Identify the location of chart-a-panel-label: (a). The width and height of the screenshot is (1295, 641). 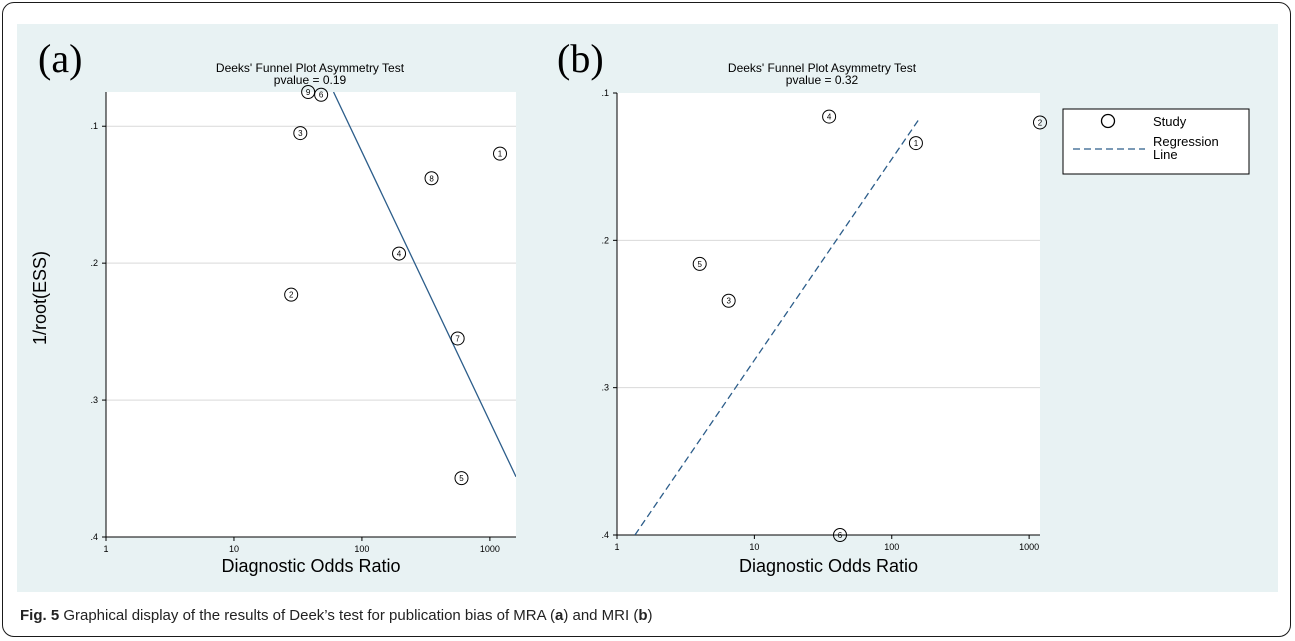
(60, 58).